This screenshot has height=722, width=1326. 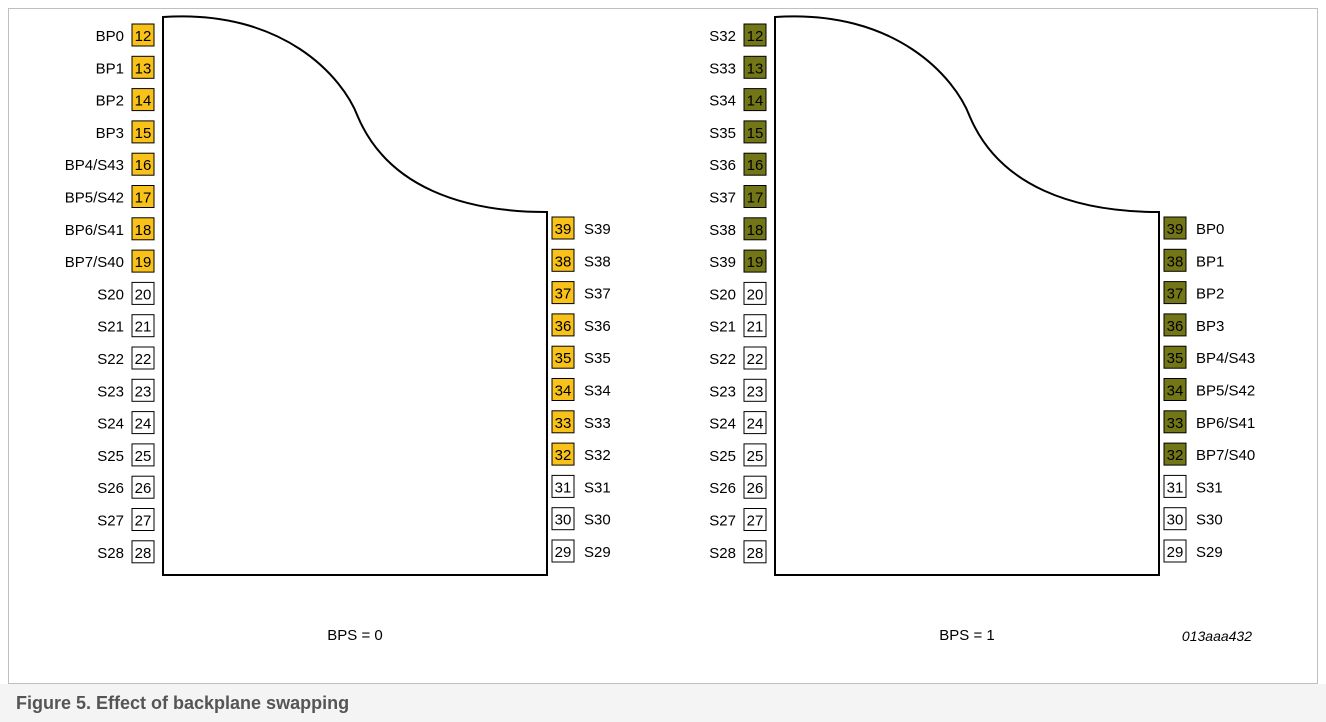 I want to click on left-pin-label: S32, so click(x=722, y=36).